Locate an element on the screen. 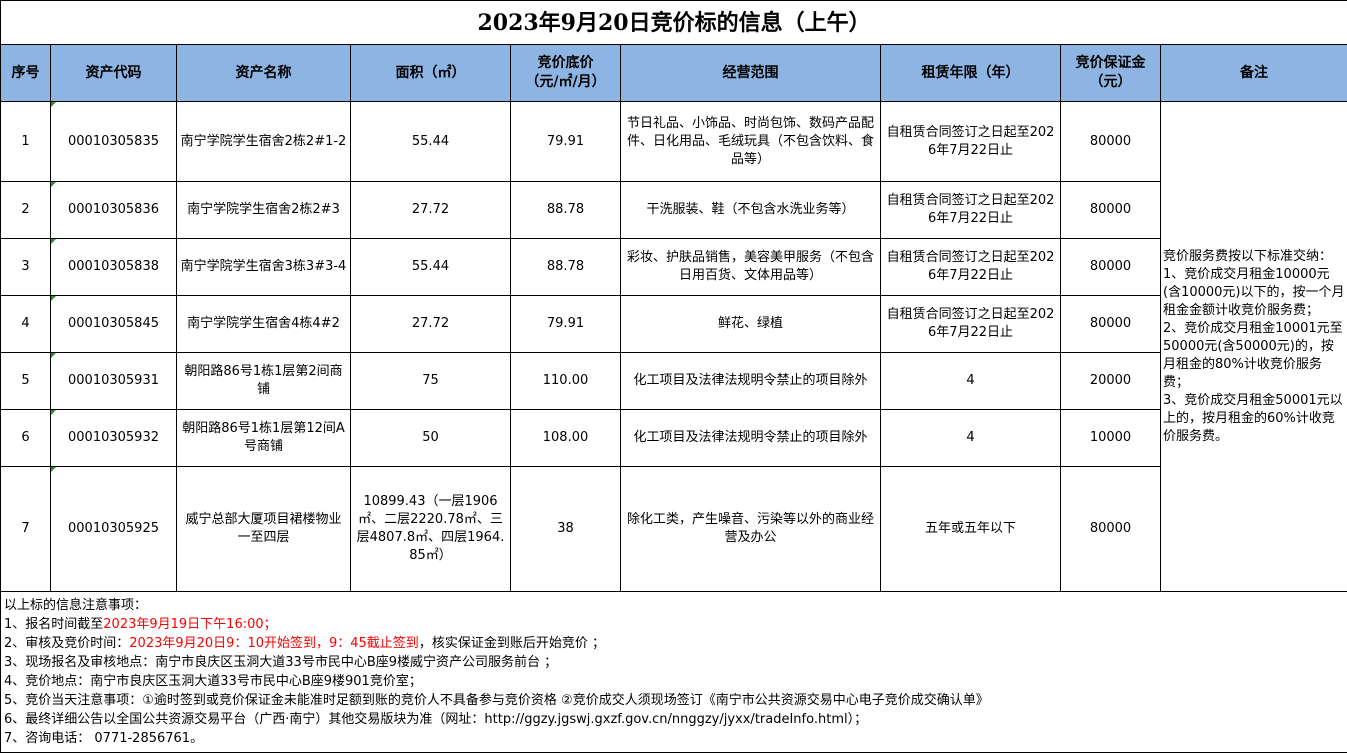 The image size is (1347, 753). header-area: 面积（㎡） is located at coordinates (431, 73).